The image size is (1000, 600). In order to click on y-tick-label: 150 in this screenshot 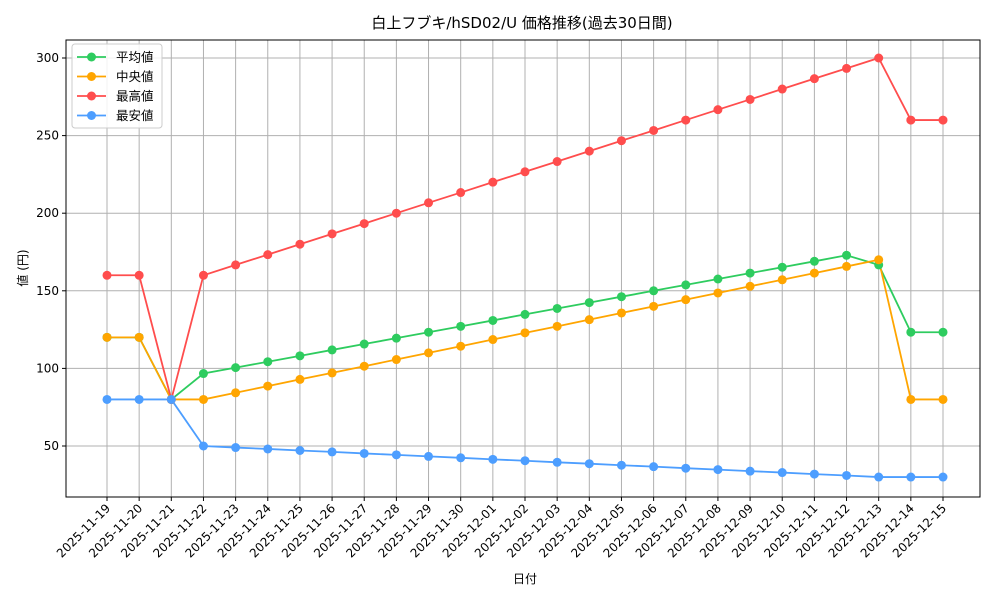, I will do `click(47, 291)`.